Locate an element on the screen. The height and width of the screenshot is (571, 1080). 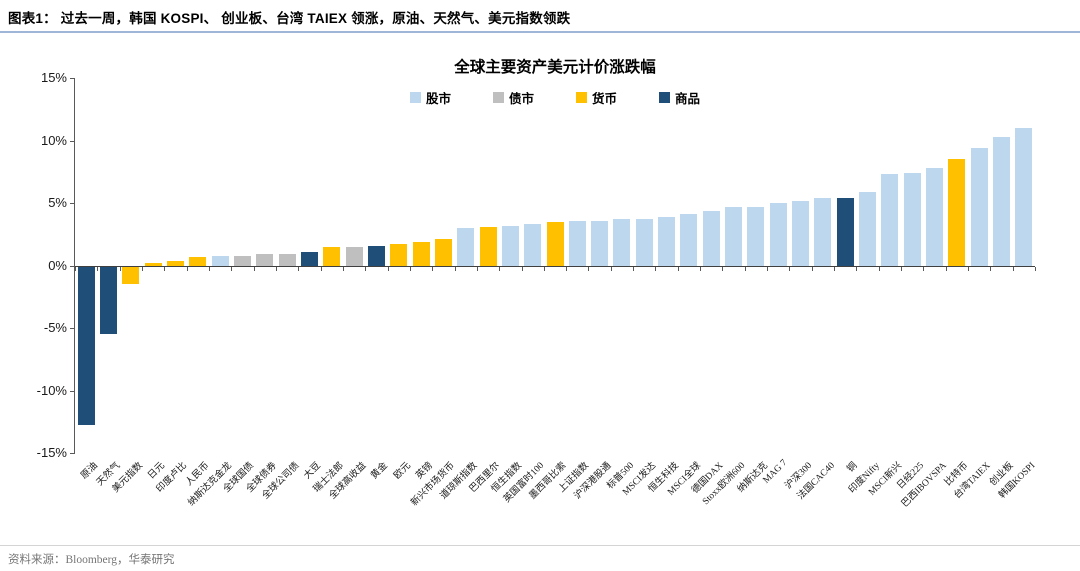
bar-原油 is located at coordinates (86, 346).